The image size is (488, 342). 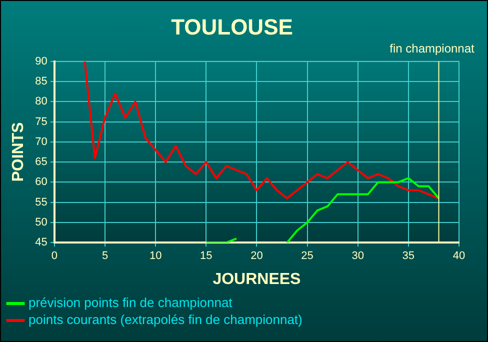 I want to click on legend-label: prévision points fin de championnat, so click(x=130, y=302).